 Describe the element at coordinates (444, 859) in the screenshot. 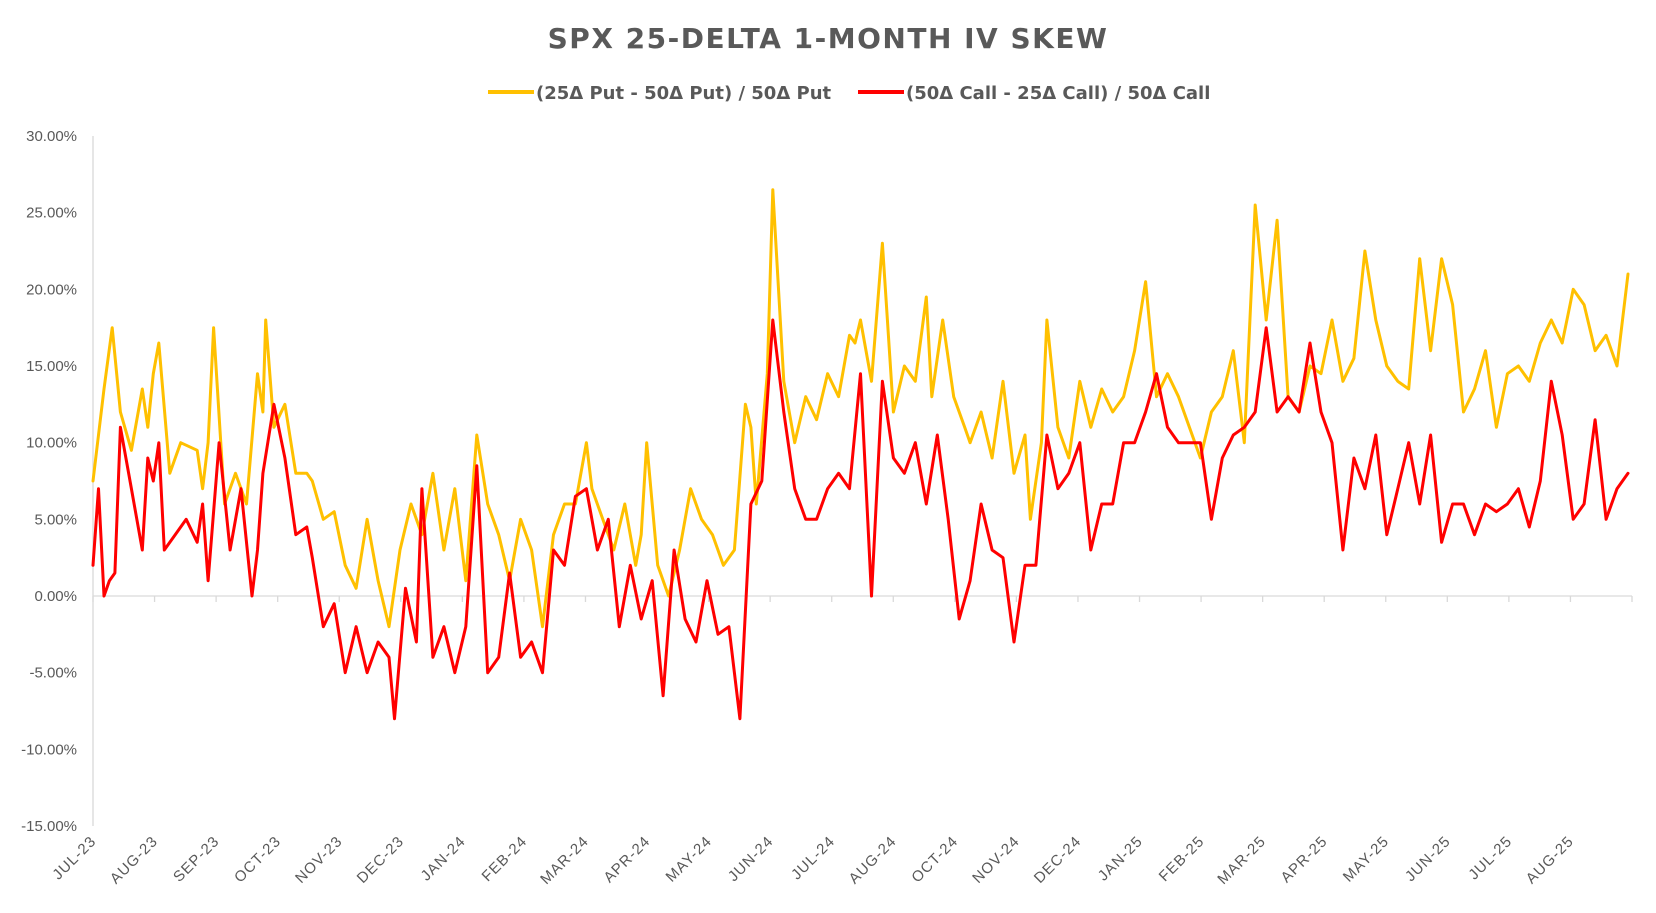

I see `x-tick-label: JAN-24` at that location.